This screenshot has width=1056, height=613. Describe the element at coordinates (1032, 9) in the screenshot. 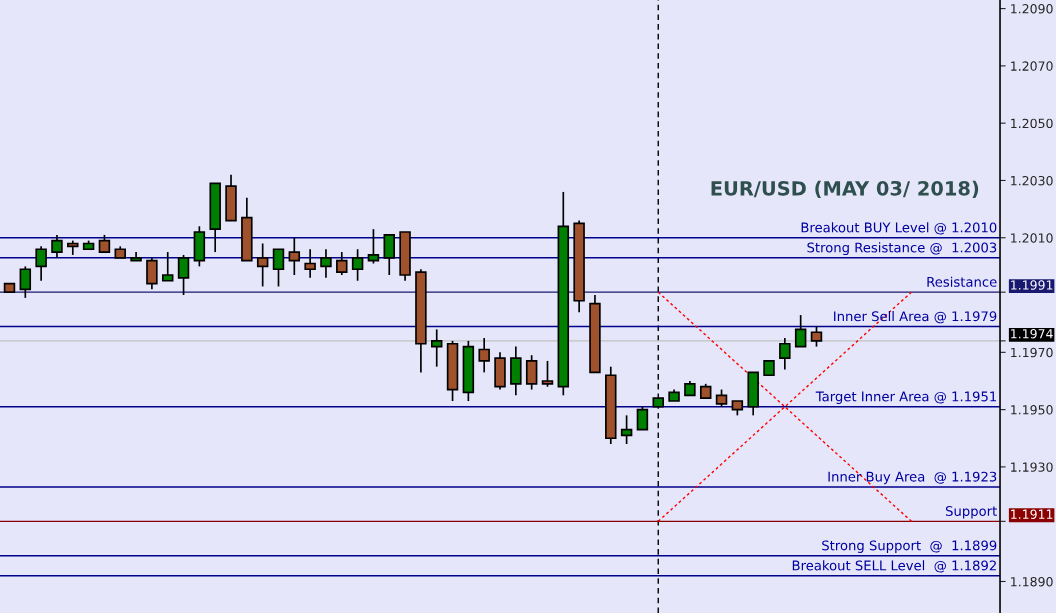

I see `y-tick-label: 1.2090` at that location.